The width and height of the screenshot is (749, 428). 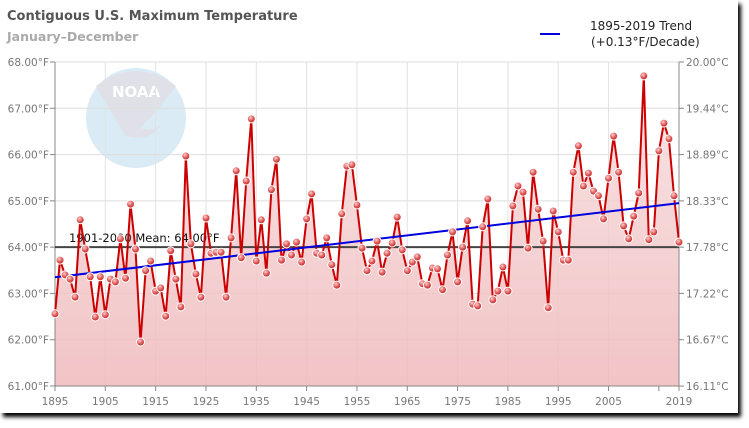 What do you see at coordinates (28, 294) in the screenshot?
I see `y-tick-label-left: 63.00°F` at bounding box center [28, 294].